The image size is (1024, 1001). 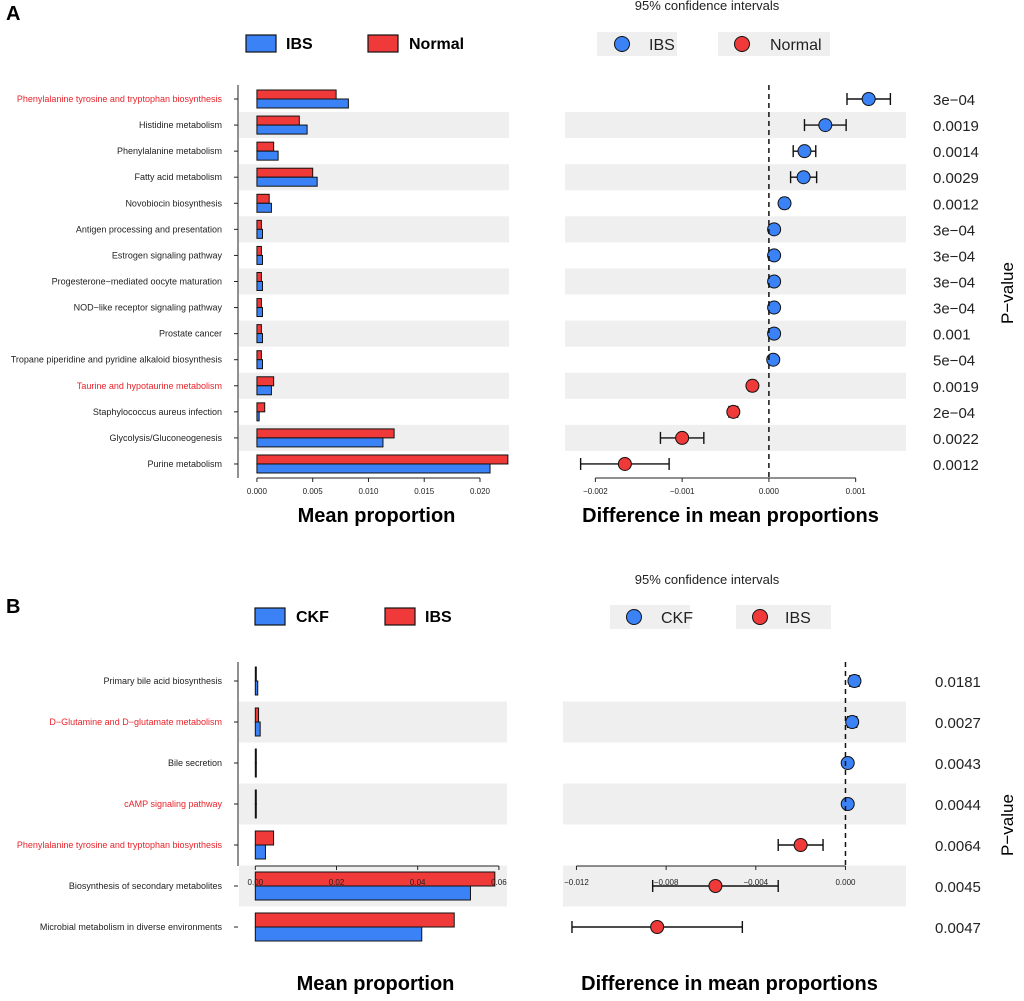 What do you see at coordinates (954, 309) in the screenshot?
I see `panel-a-p-value-8: 3e−04` at bounding box center [954, 309].